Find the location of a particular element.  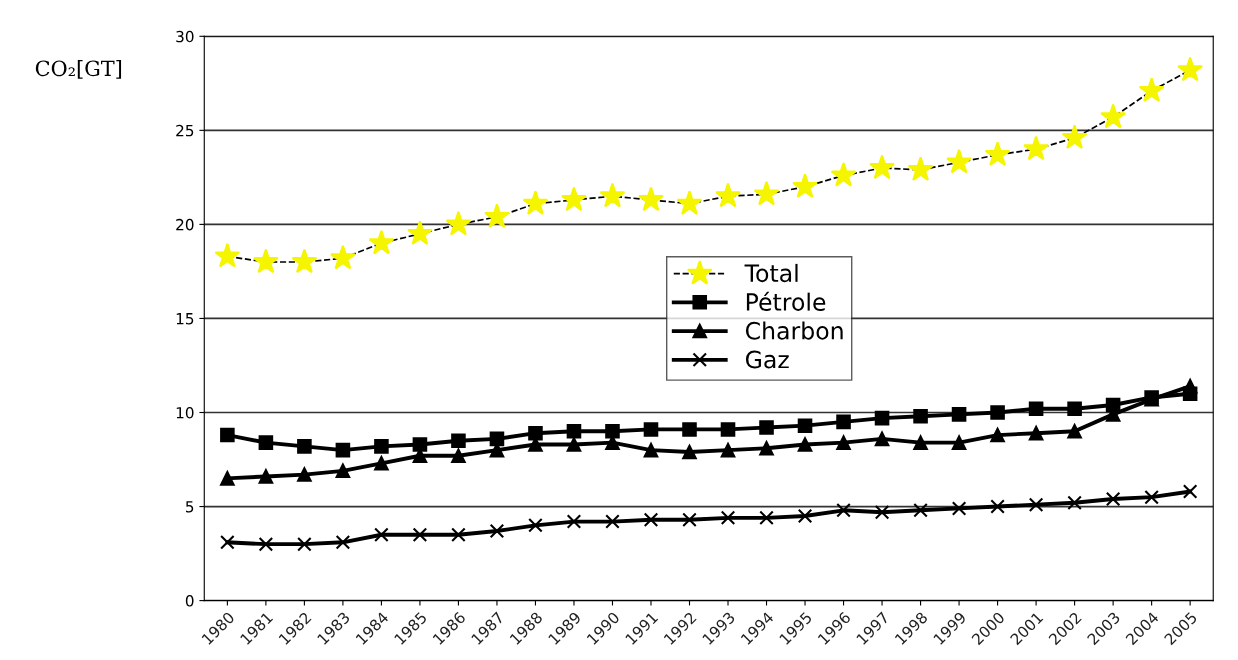

legend-label: Pétrole is located at coordinates (786, 301).